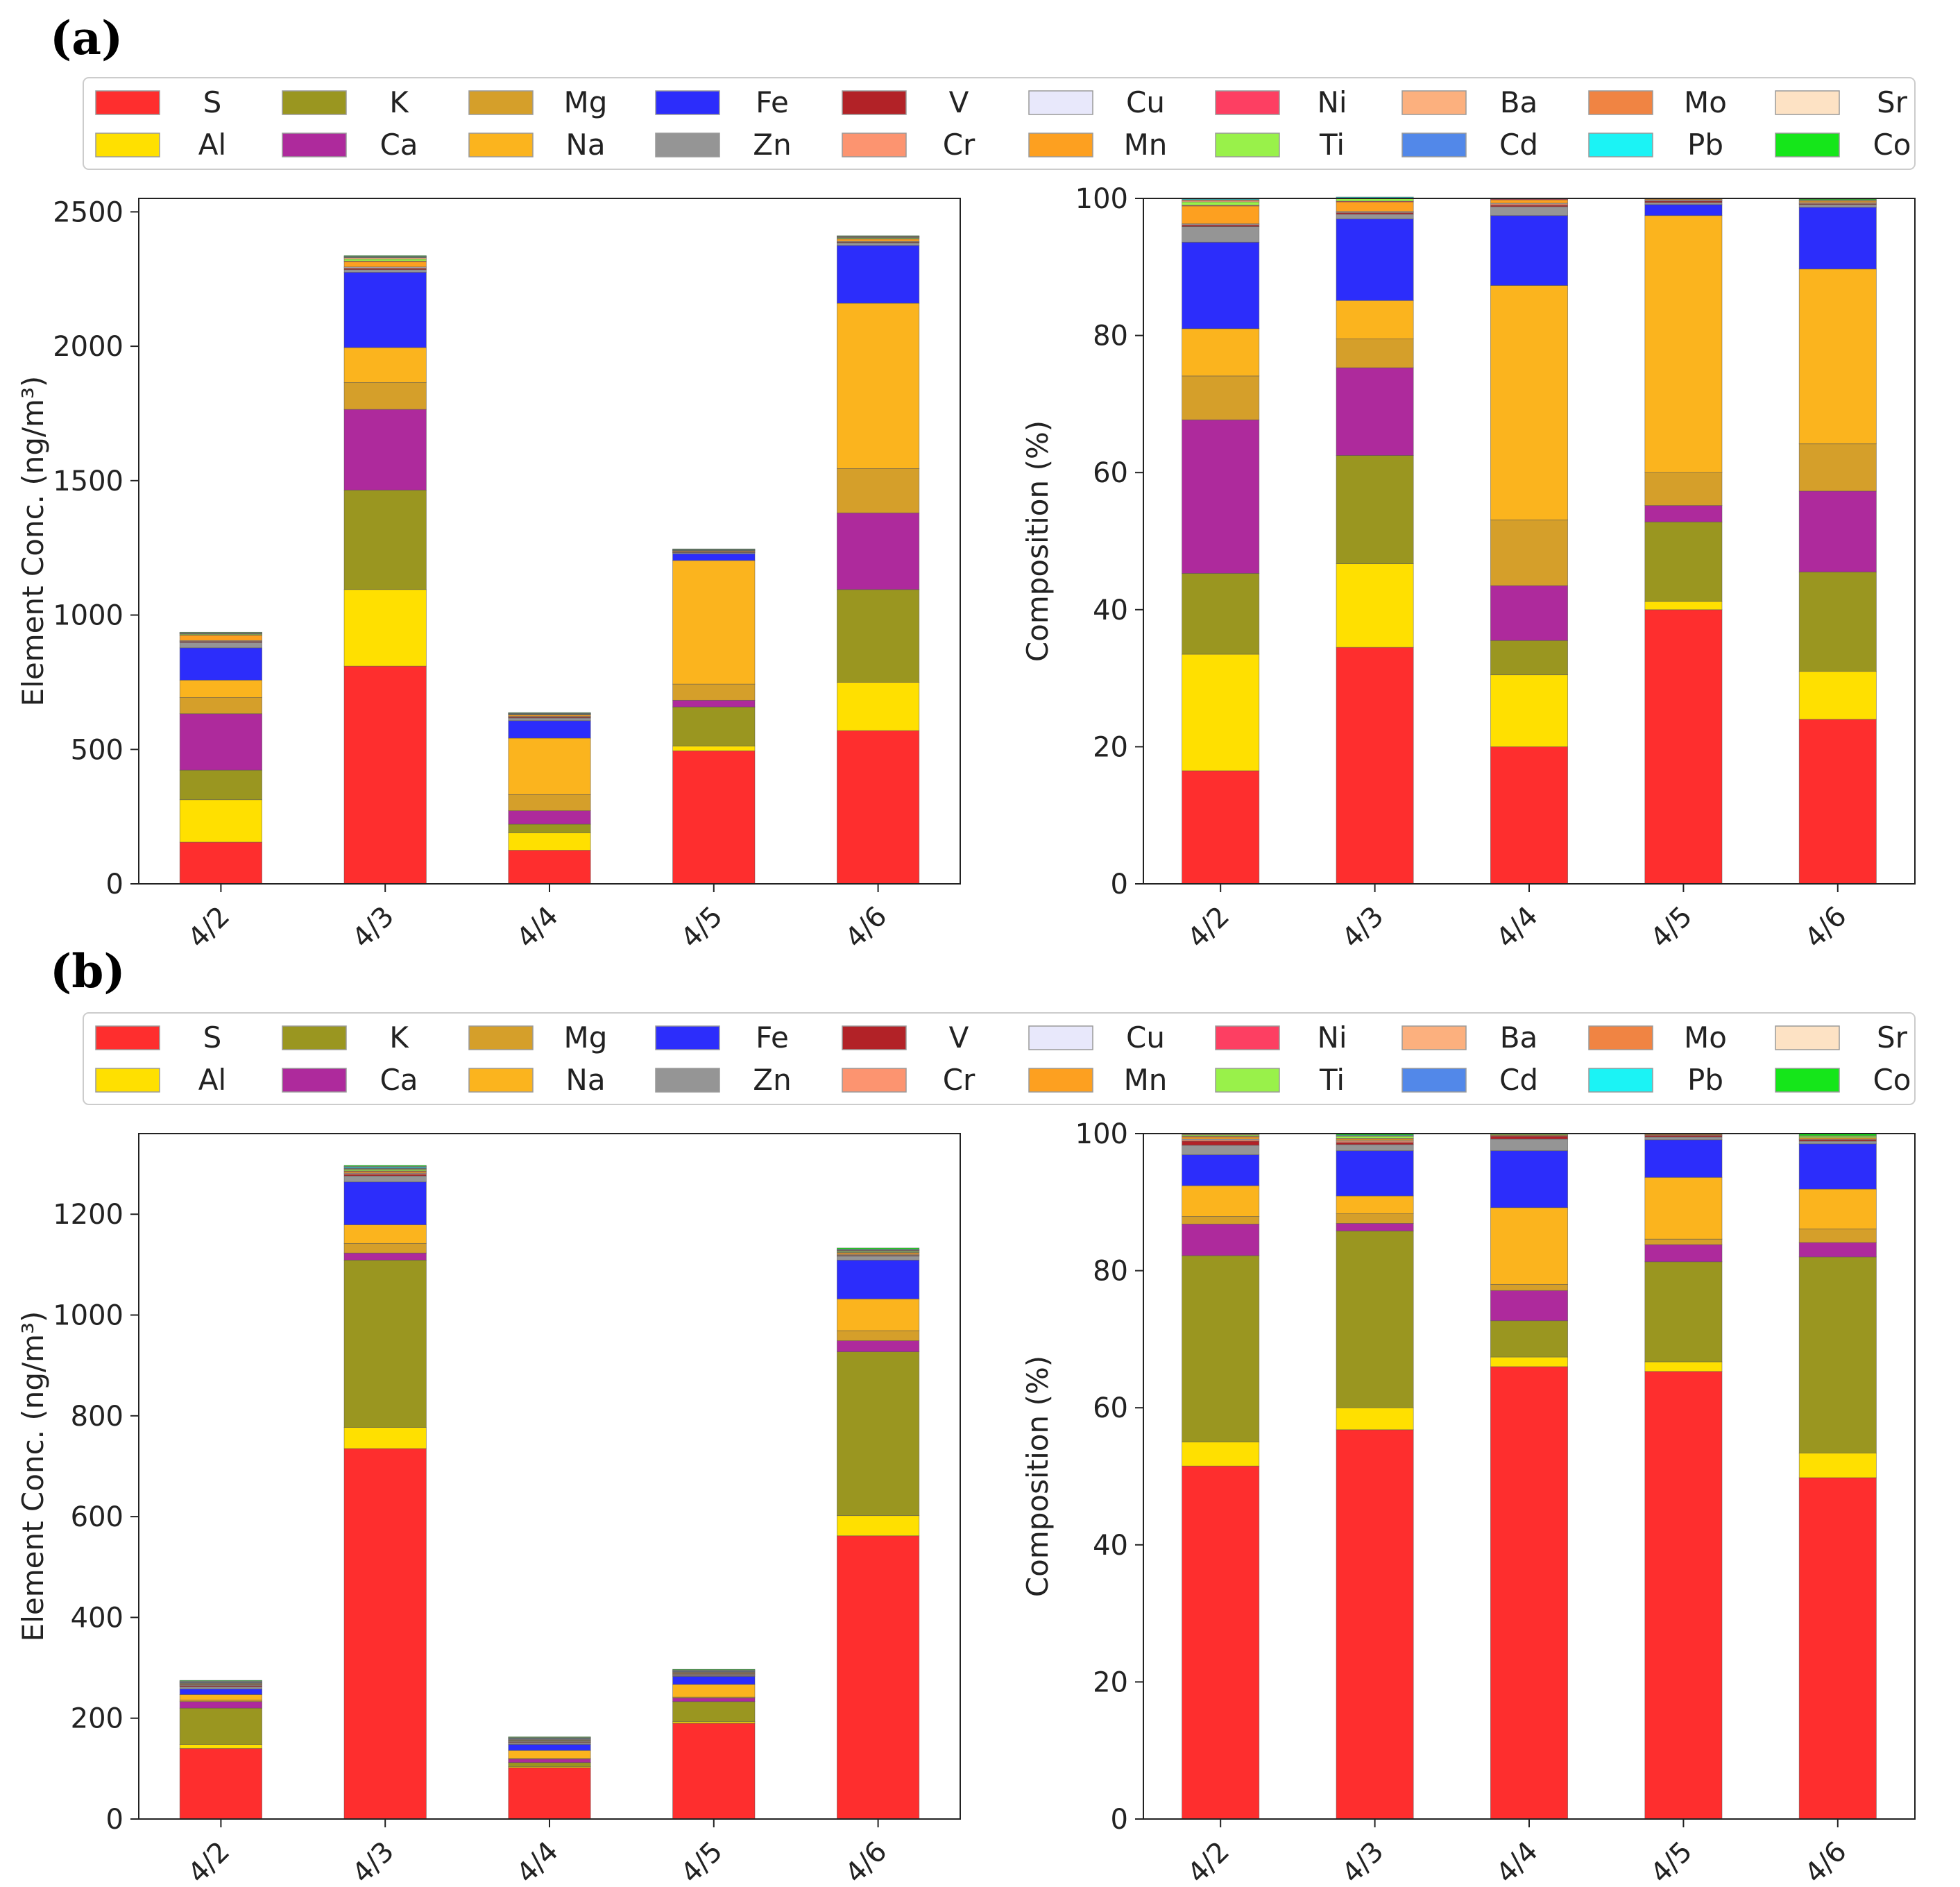  I want to click on y-tick-label: 400, so click(97, 1618).